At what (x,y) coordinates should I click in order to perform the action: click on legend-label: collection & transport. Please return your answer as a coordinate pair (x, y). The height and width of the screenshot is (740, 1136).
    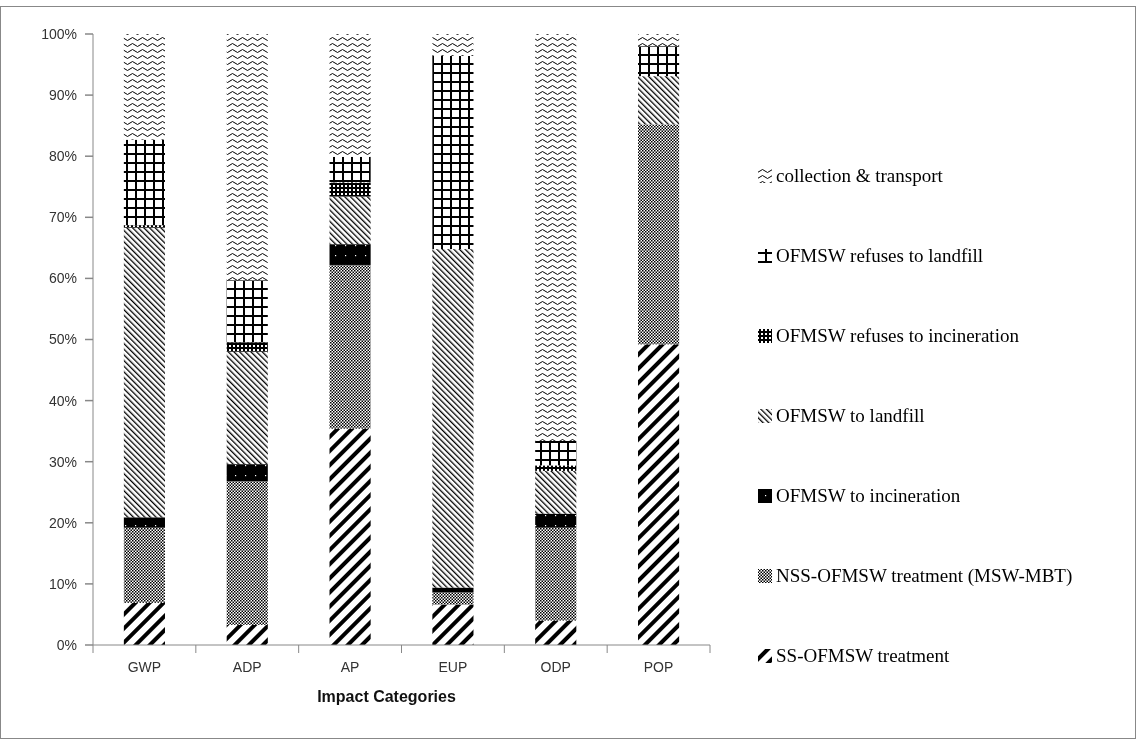
    Looking at the image, I should click on (860, 175).